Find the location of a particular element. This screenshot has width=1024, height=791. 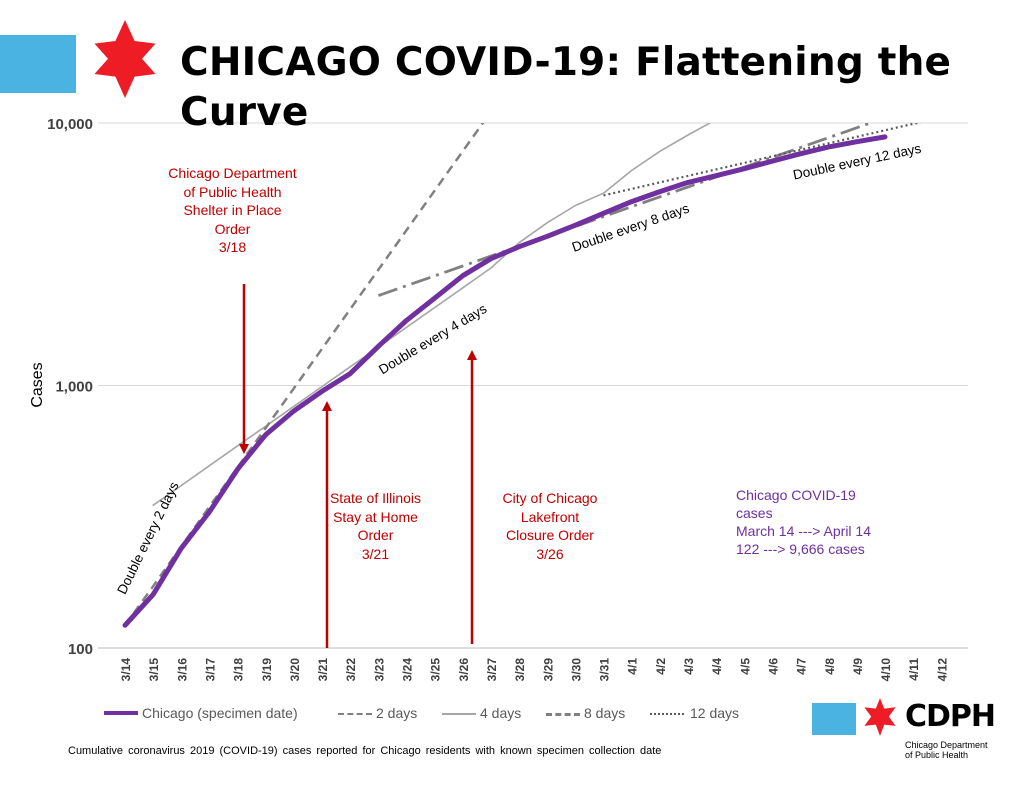

legend-swatch-12-days is located at coordinates (667, 714).